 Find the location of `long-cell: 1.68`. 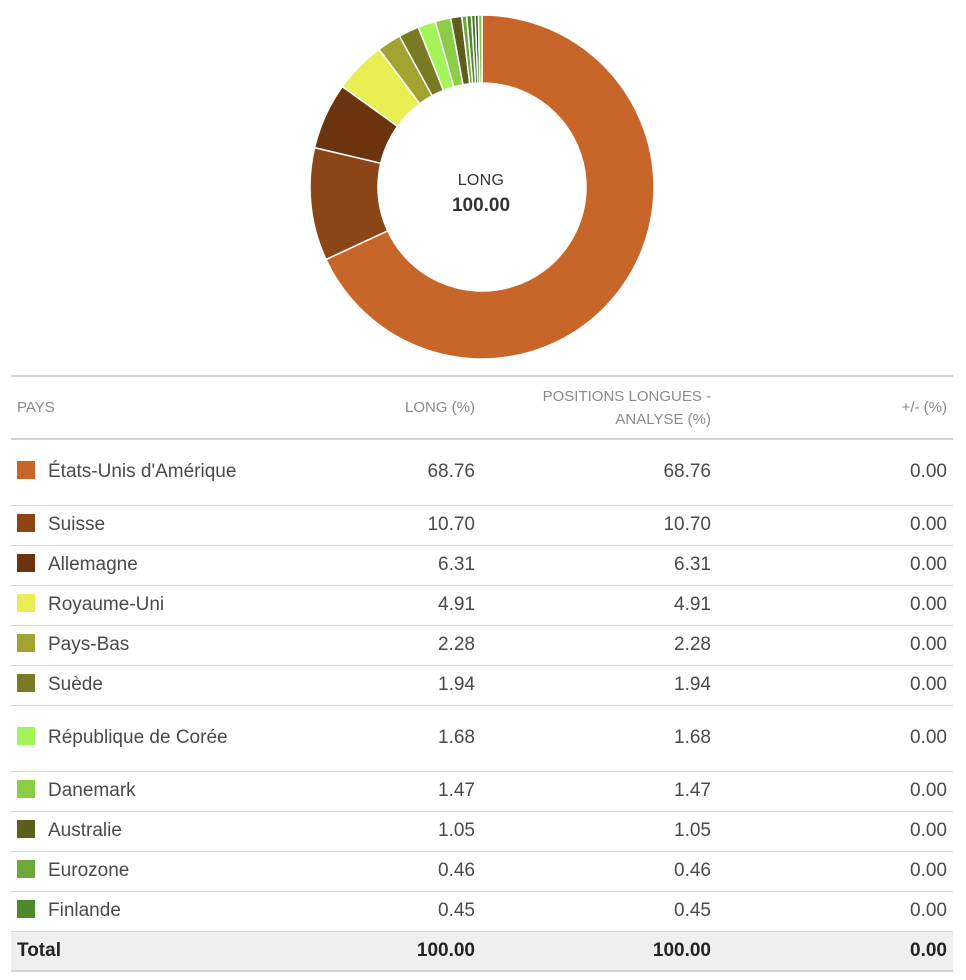

long-cell: 1.68 is located at coordinates (374, 738).